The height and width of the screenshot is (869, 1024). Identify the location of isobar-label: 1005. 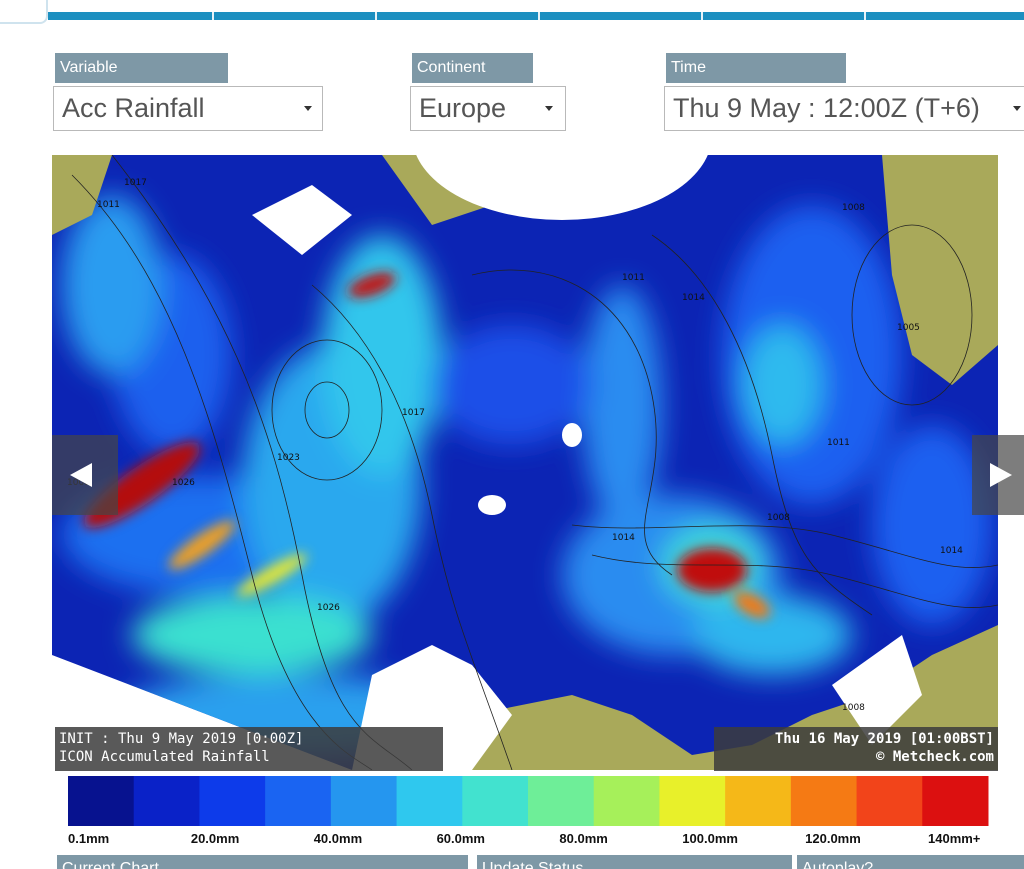
(908, 328).